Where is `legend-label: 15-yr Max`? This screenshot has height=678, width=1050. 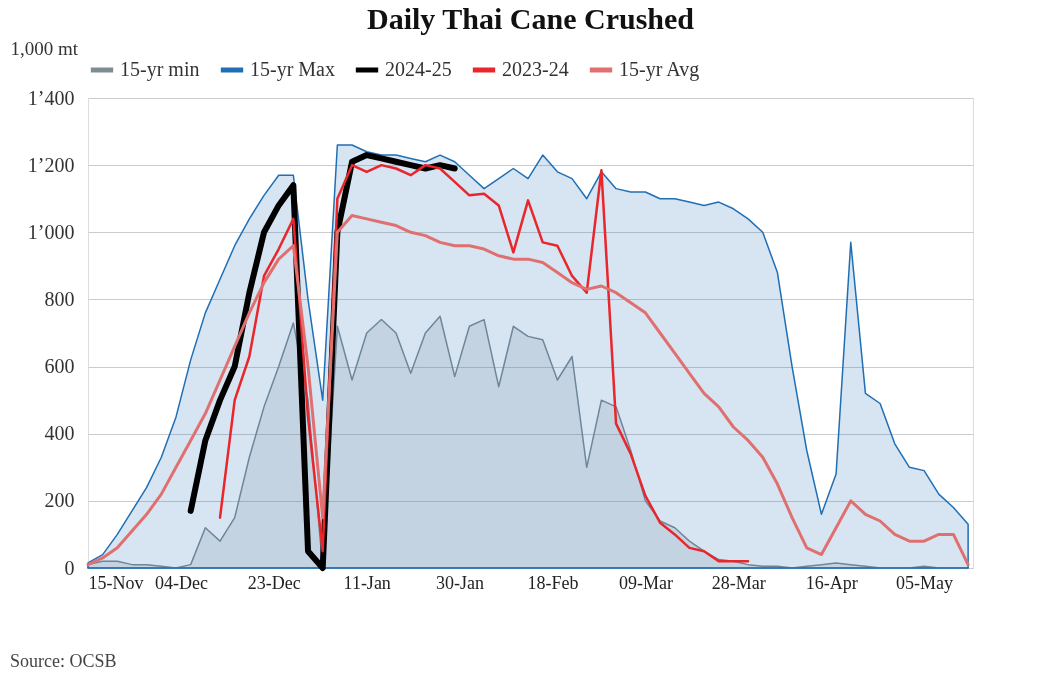 legend-label: 15-yr Max is located at coordinates (292, 69).